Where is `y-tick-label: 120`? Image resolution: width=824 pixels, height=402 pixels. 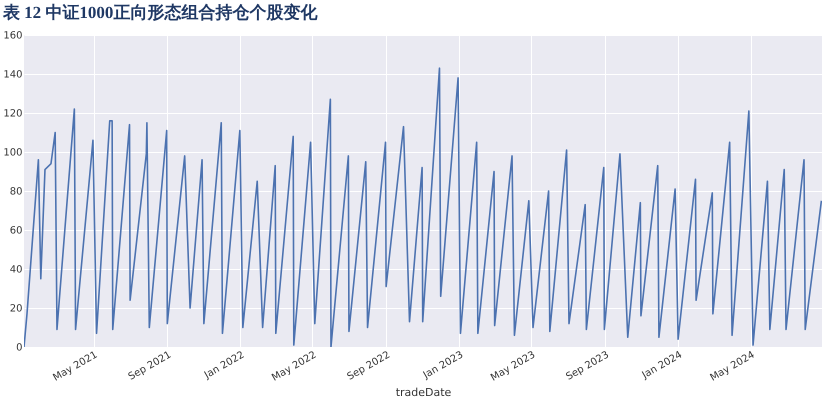
y-tick-label: 120 is located at coordinates (12, 114).